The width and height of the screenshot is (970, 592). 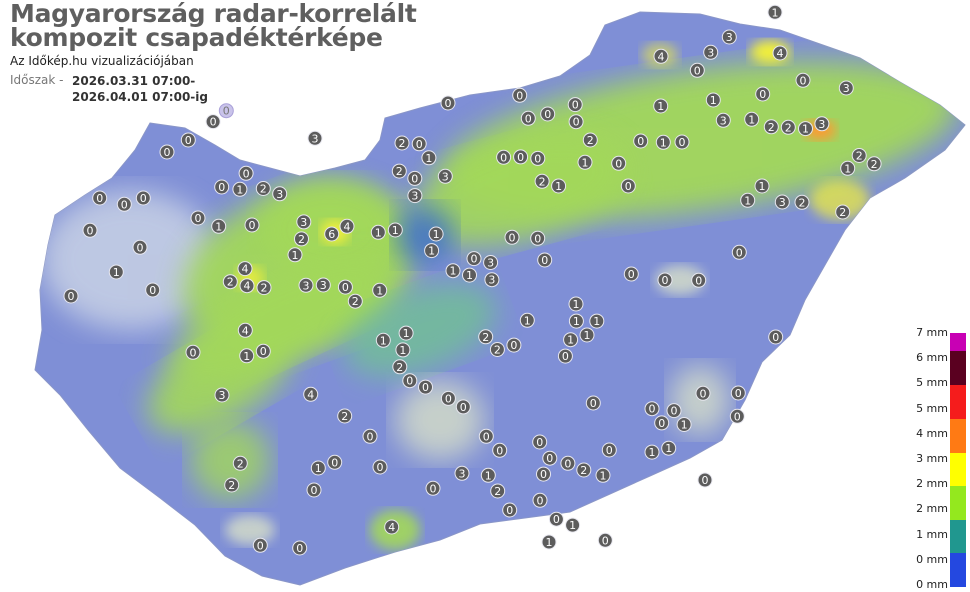 What do you see at coordinates (332, 234) in the screenshot?
I see `station-marker: 6` at bounding box center [332, 234].